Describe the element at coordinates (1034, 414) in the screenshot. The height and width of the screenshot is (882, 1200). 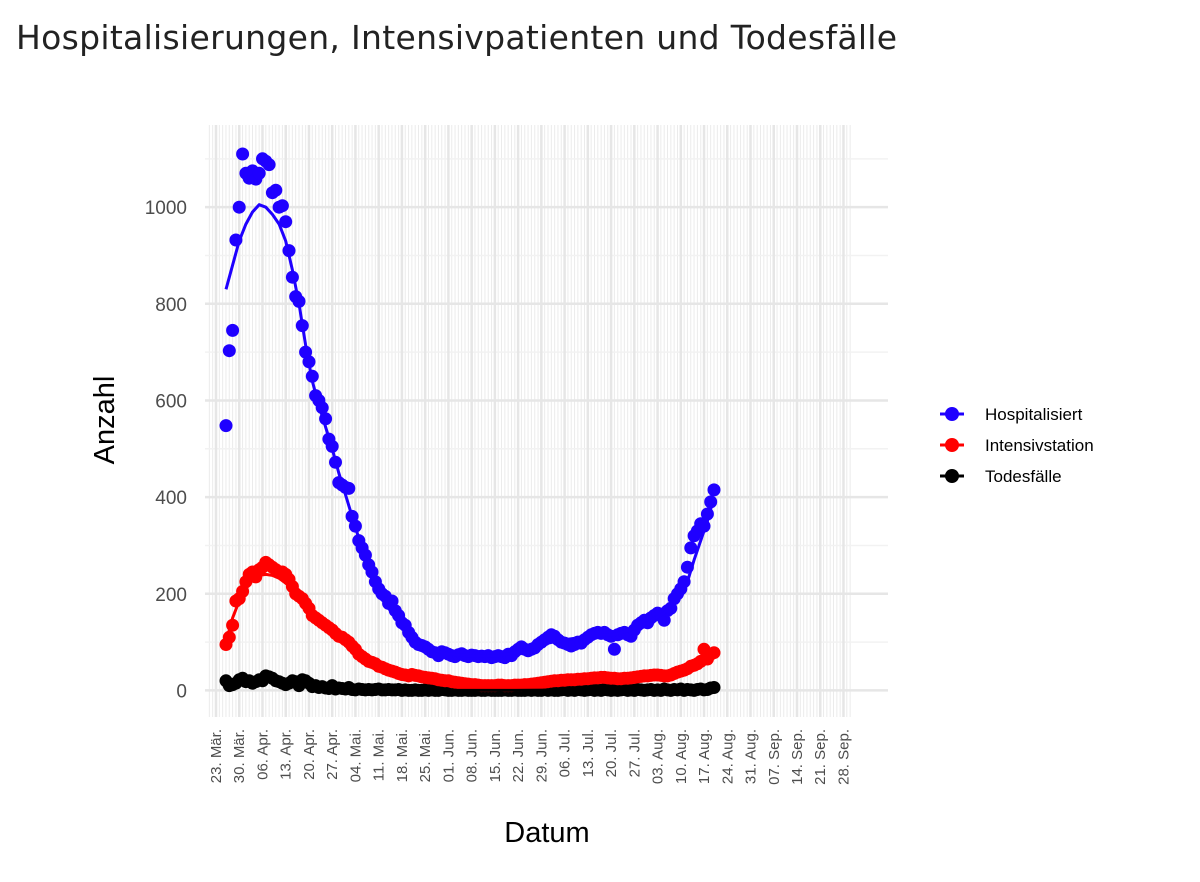
I see `legend-label: Hospitalisiert` at that location.